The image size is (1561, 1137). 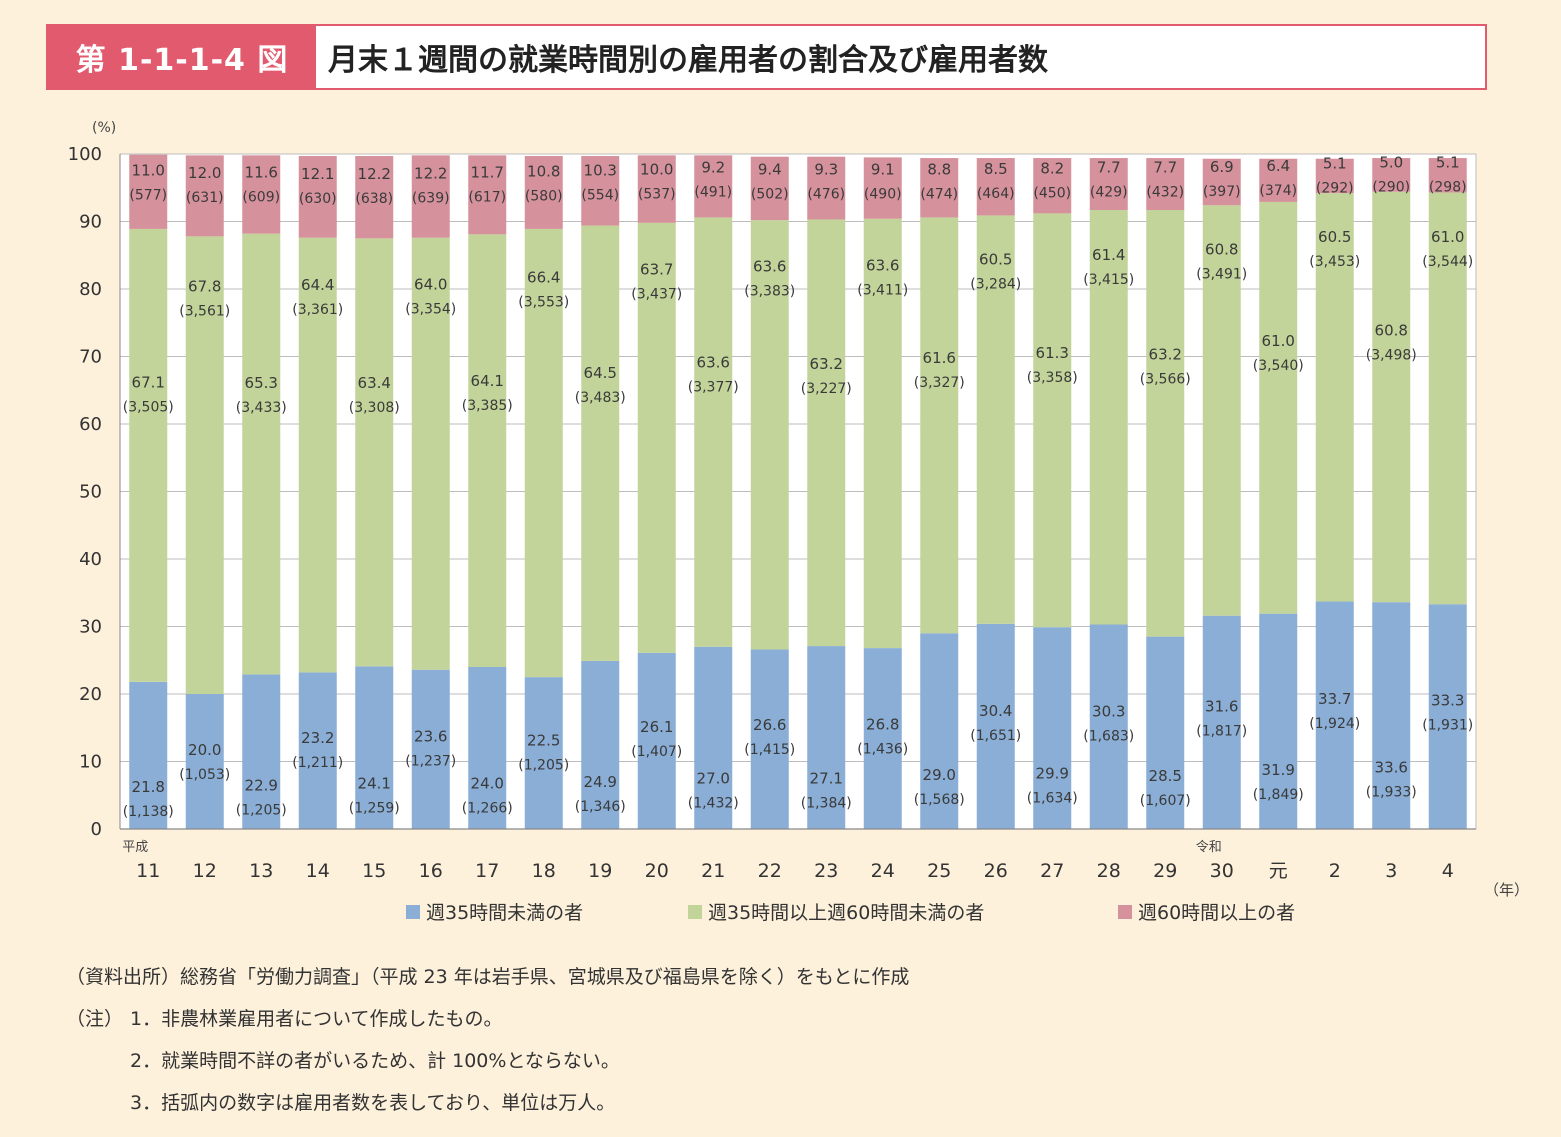 I want to click on data-label-count: (432), so click(x=1165, y=193).